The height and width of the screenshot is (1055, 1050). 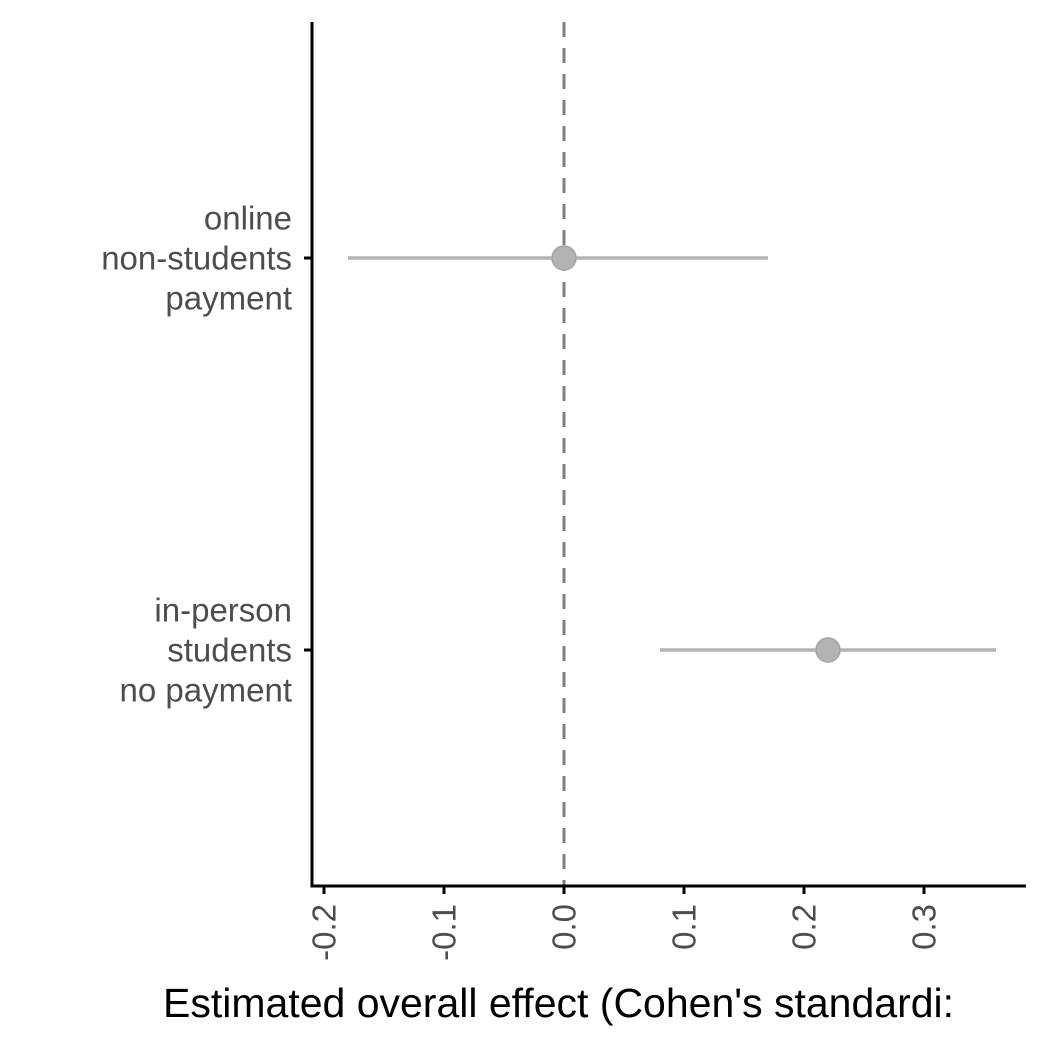 I want to click on x-tick-label-1: -0.2, so click(x=324, y=932).